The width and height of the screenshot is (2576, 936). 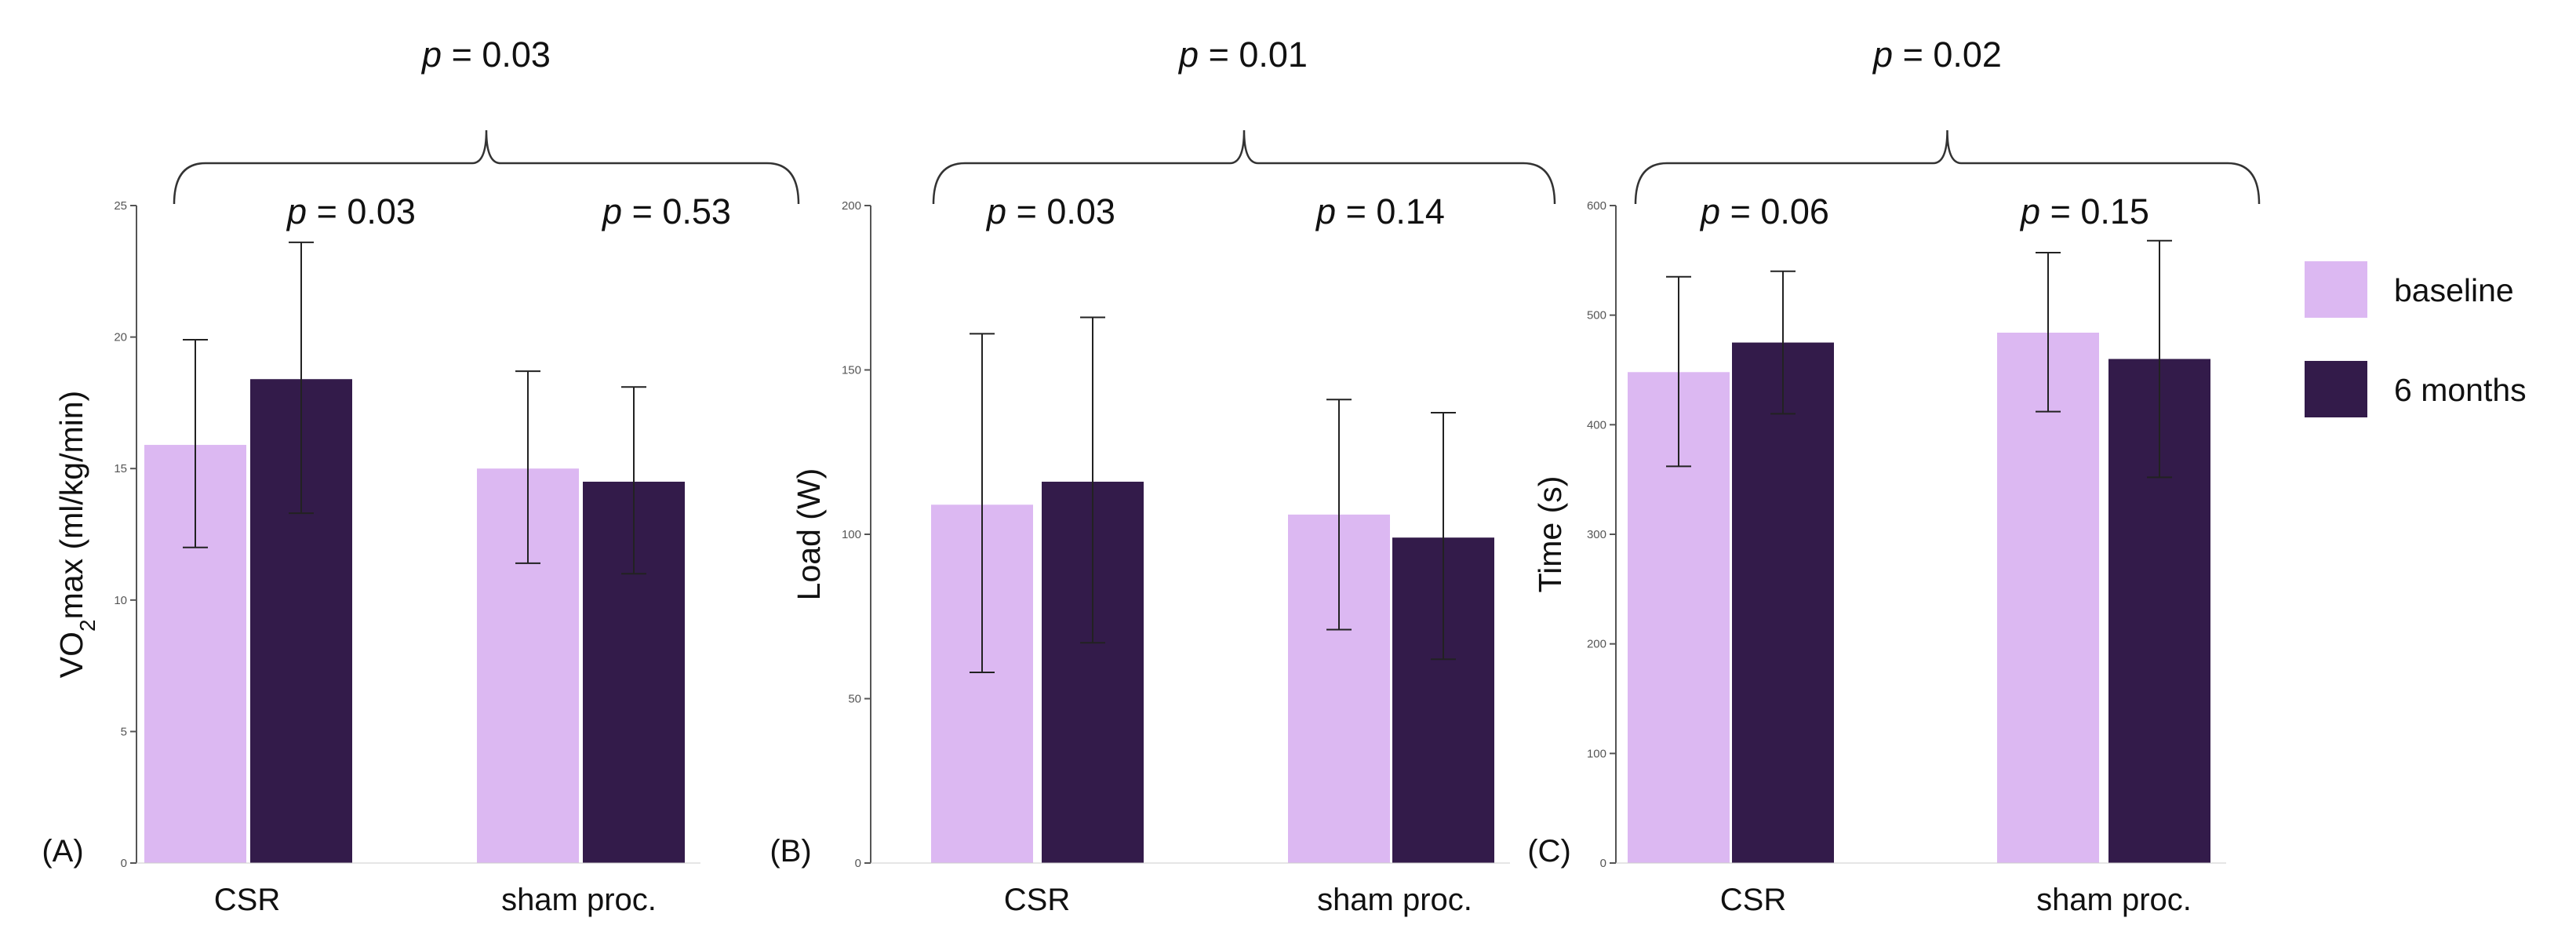 I want to click on y-axis-title-subscript: 2, so click(x=87, y=625).